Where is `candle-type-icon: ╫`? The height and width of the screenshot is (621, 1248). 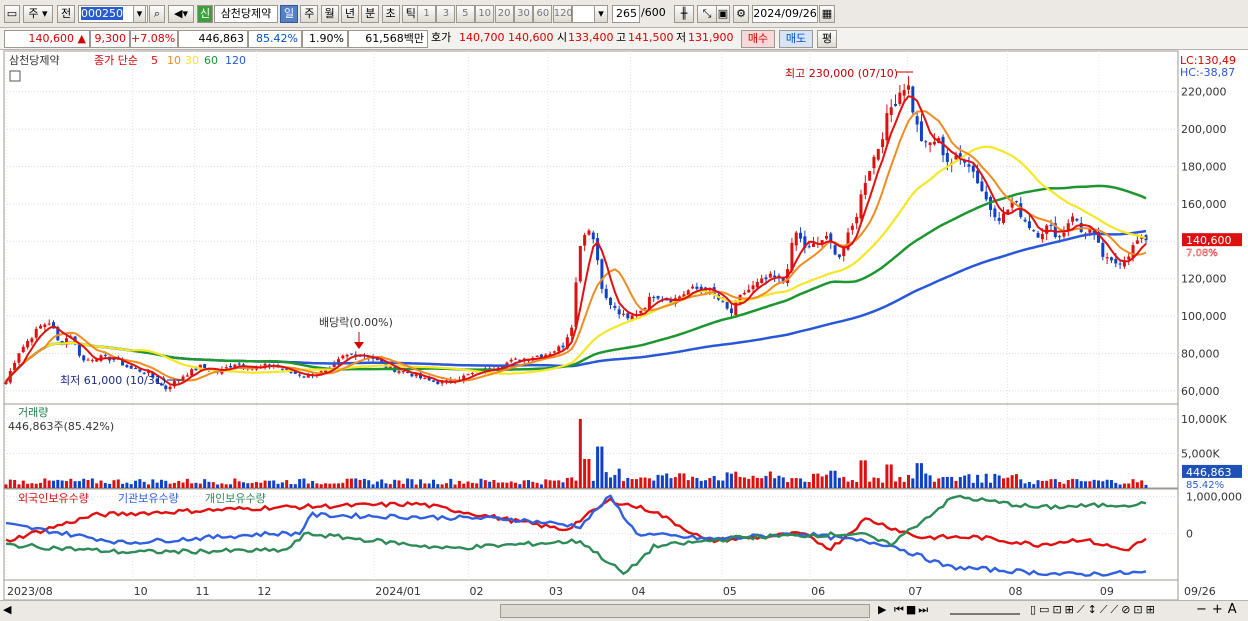 candle-type-icon: ╫ is located at coordinates (684, 14).